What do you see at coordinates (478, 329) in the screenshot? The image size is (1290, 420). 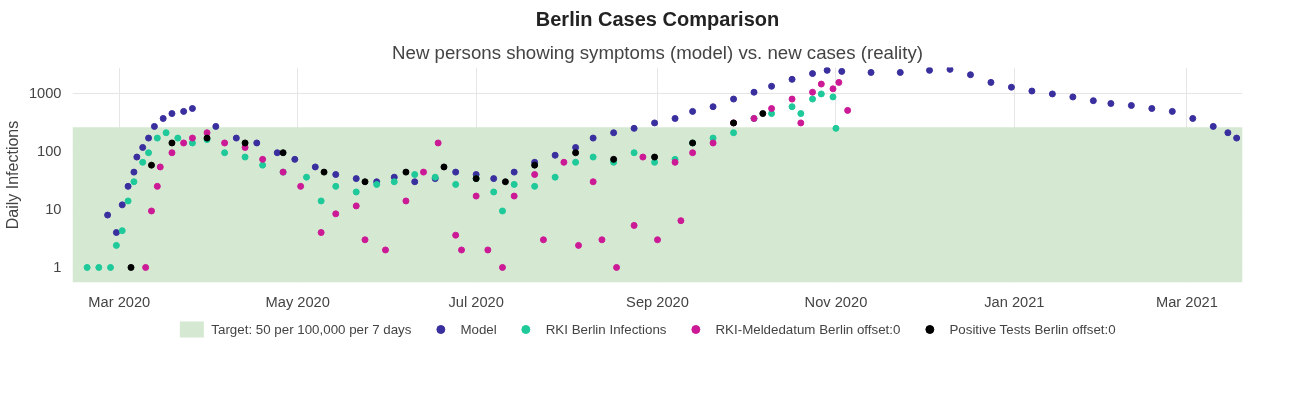 I see `legend-label: Model` at bounding box center [478, 329].